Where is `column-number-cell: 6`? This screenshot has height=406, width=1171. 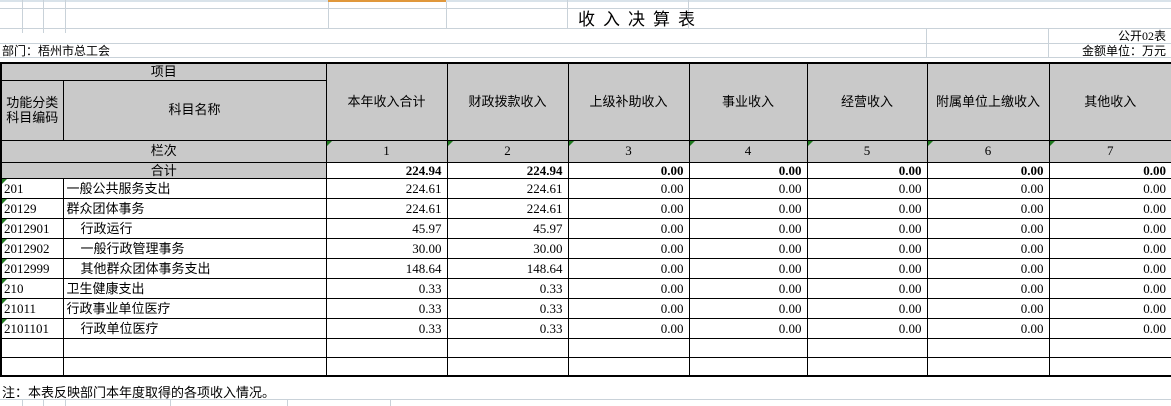
column-number-cell: 6 is located at coordinates (988, 151).